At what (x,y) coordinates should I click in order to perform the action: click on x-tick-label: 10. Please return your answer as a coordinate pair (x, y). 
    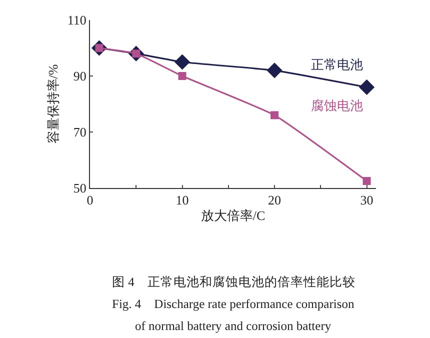
    Looking at the image, I should click on (182, 200).